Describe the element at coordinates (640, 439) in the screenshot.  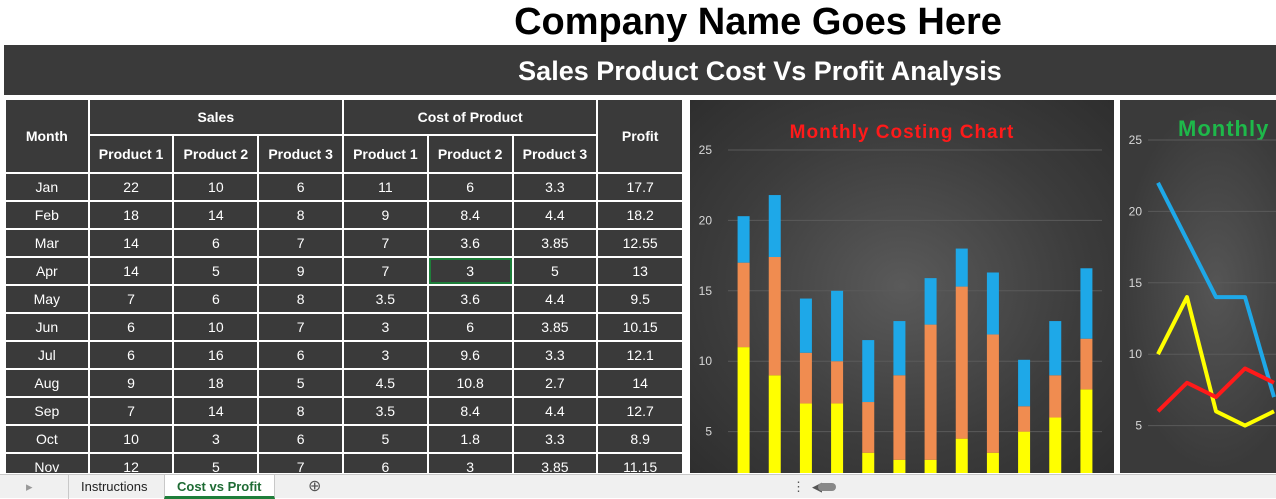
I see `cell-profit: 8.9` at that location.